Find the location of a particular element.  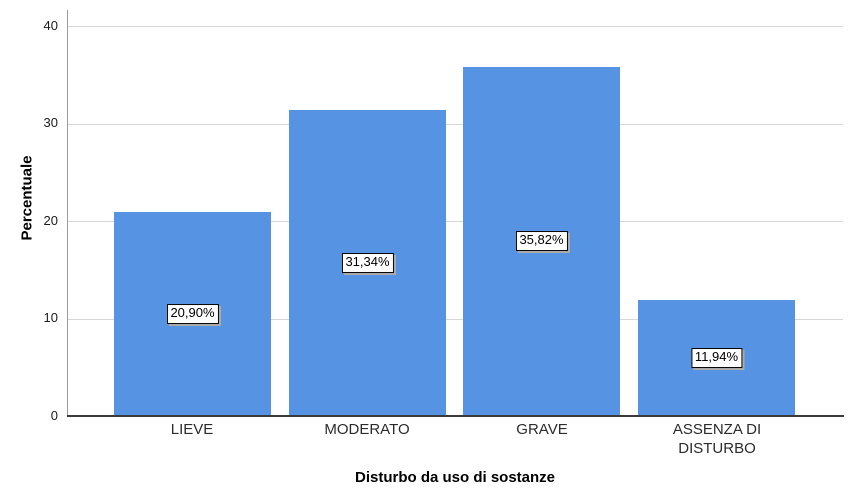

bar-value-label: 11,94% is located at coordinates (716, 357).